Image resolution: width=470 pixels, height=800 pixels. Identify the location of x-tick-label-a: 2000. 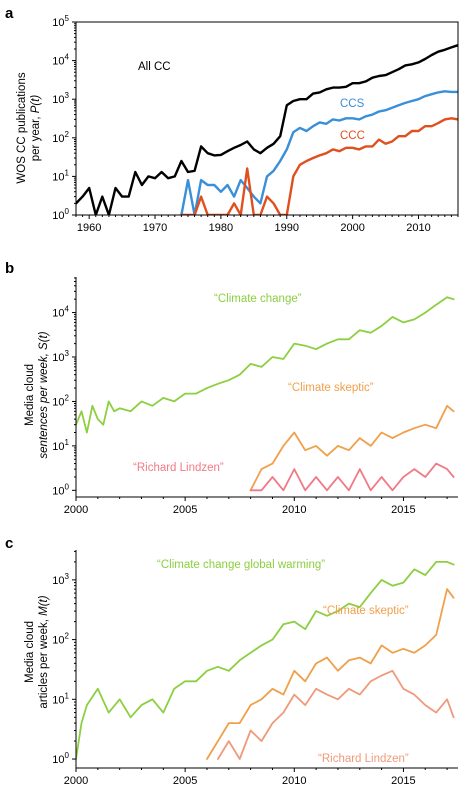
(352, 228).